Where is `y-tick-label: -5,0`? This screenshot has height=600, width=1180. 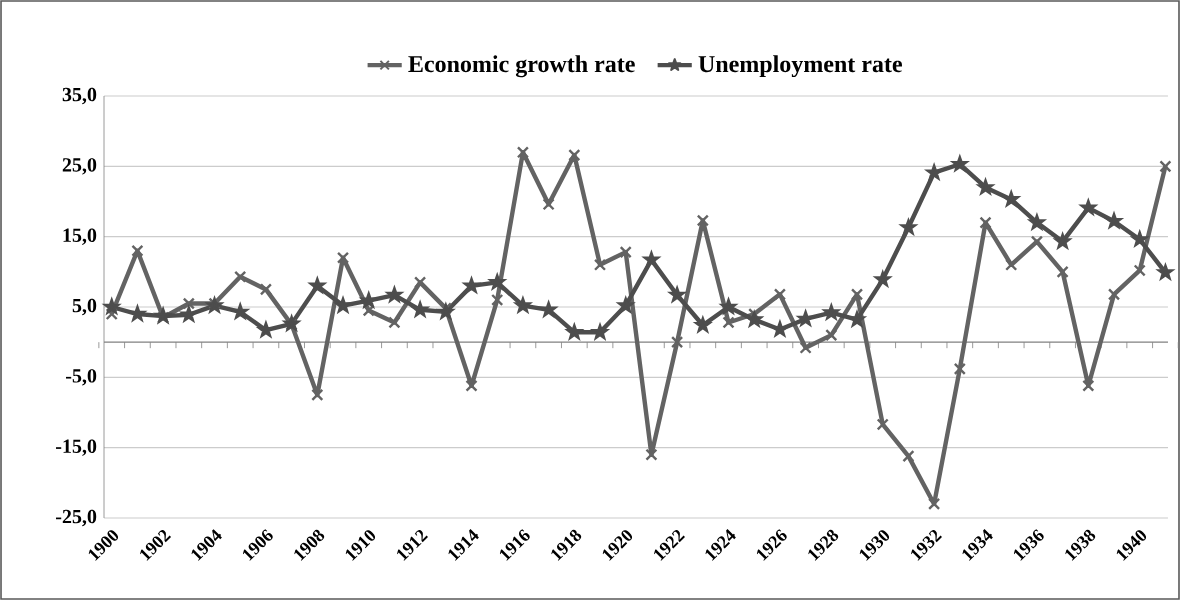
y-tick-label: -5,0 is located at coordinates (81, 377).